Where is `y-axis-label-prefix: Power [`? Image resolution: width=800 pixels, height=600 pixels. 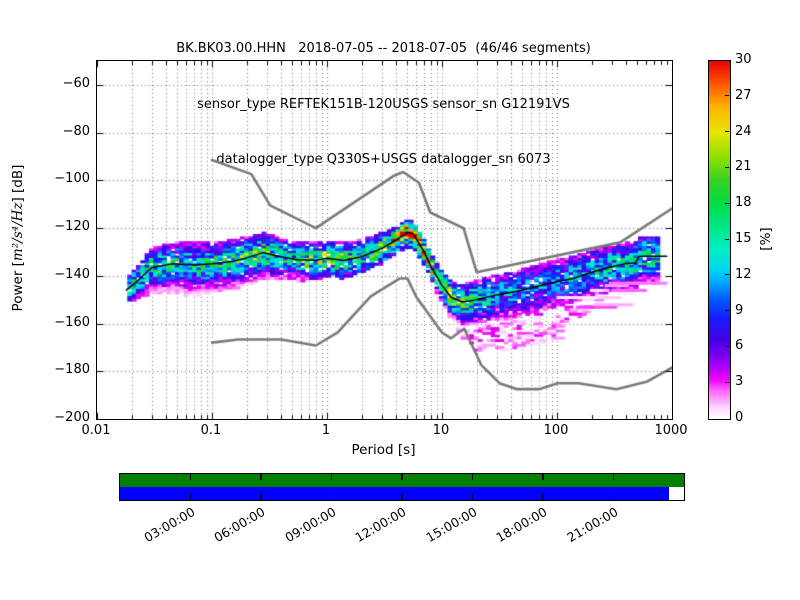 y-axis-label-prefix: Power [ is located at coordinates (18, 286).